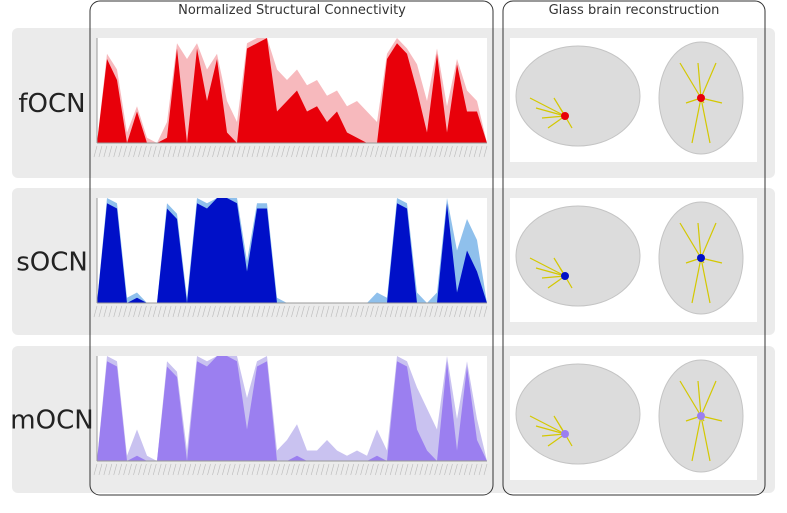 Image resolution: width=787 pixels, height=513 pixels. What do you see at coordinates (292, 10) in the screenshot?
I see `header: Normalized Structural Connectivity` at bounding box center [292, 10].